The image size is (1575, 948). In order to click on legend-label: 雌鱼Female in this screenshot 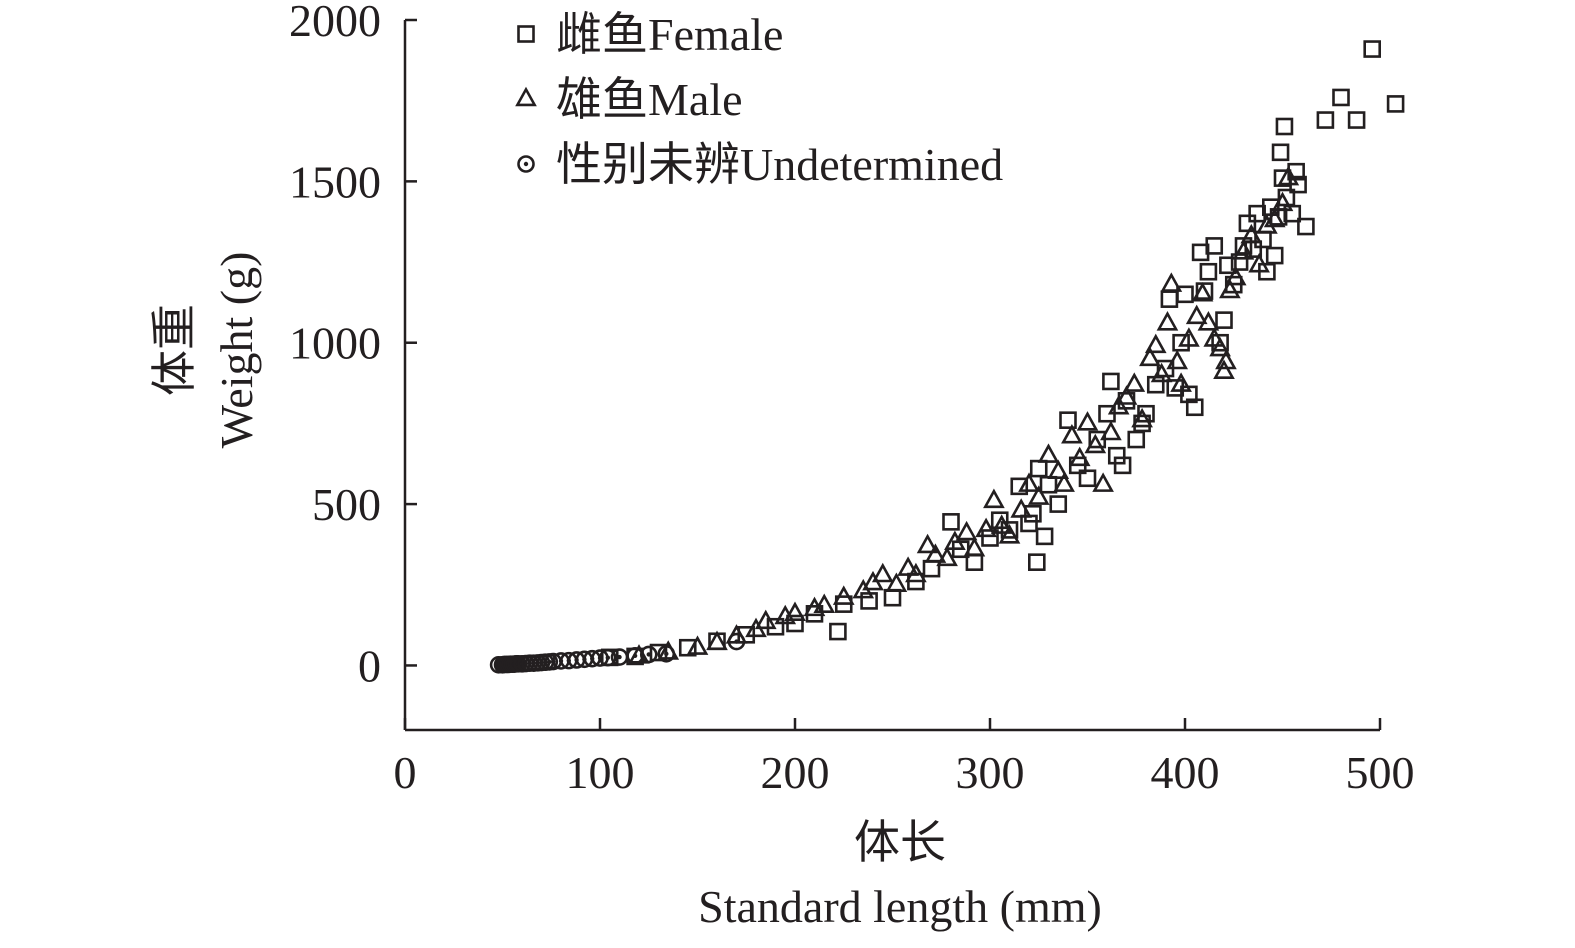, I will do `click(669, 34)`.